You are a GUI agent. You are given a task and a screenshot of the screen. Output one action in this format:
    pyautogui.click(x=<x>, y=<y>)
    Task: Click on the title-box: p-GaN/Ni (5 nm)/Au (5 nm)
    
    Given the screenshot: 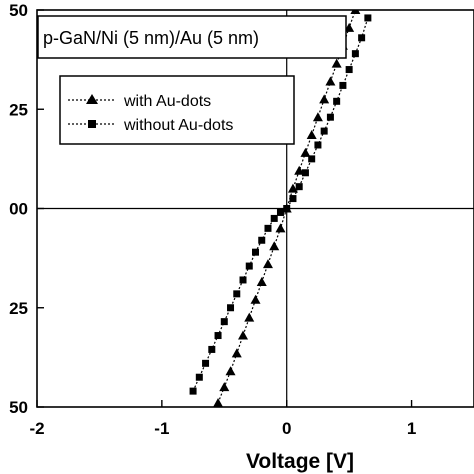 What is the action you would take?
    pyautogui.click(x=192, y=37)
    